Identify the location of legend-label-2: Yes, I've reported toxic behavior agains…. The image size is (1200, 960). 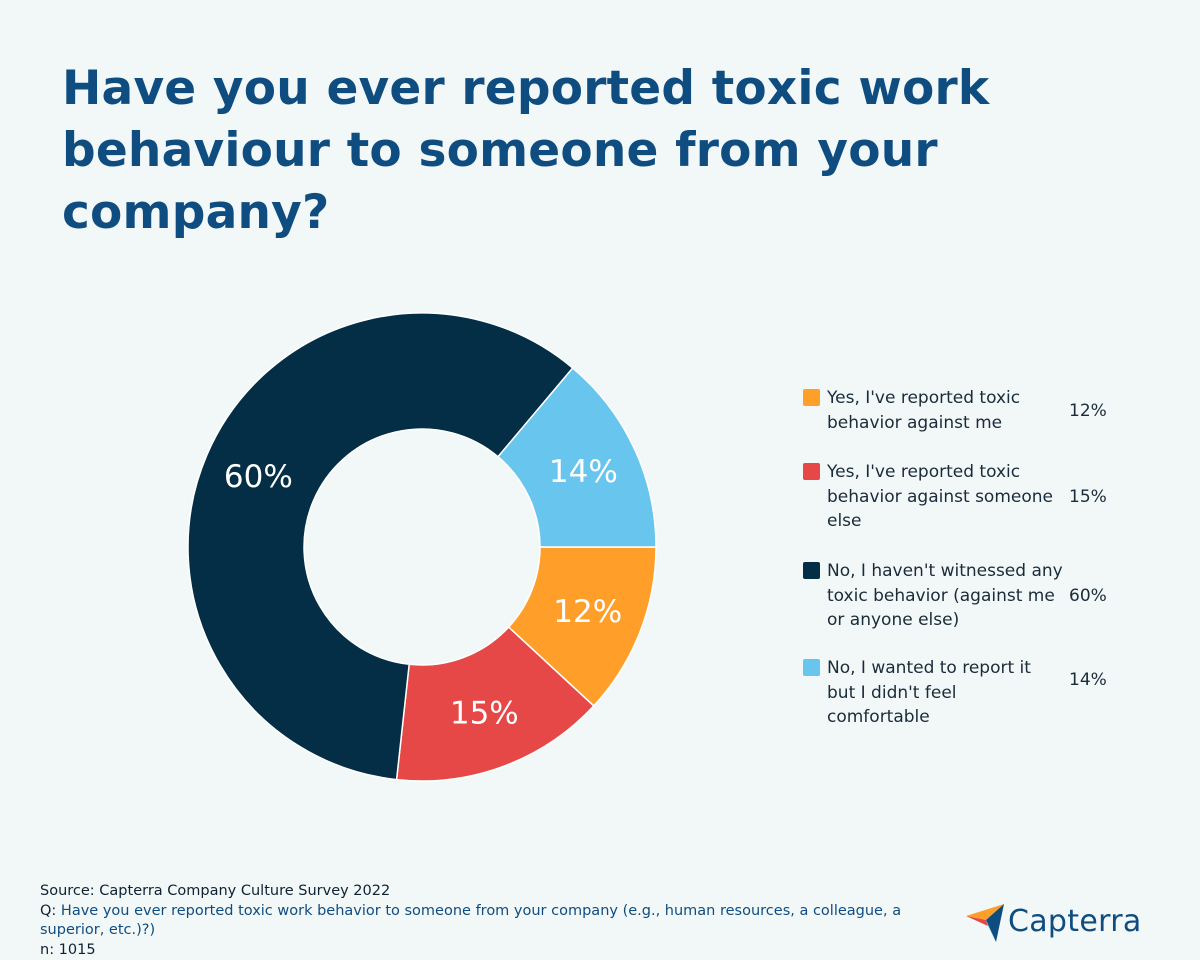
(940, 496).